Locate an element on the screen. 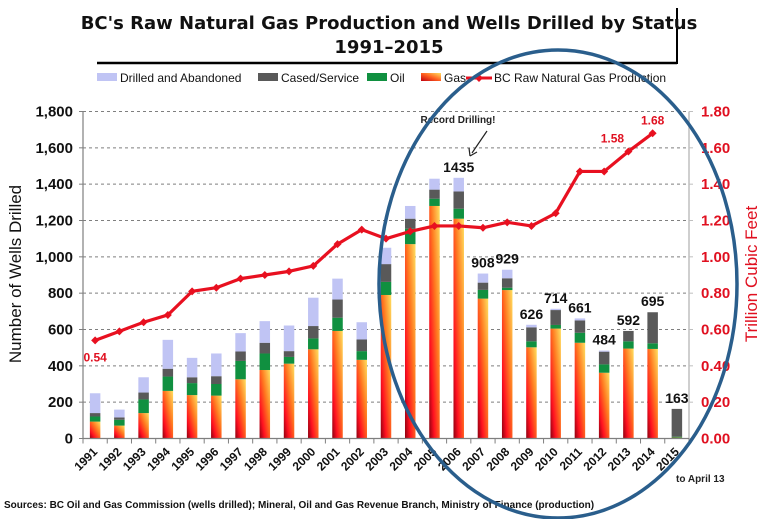 The width and height of the screenshot is (762, 519). chart-subtitle: 1991–2015 is located at coordinates (388, 47).